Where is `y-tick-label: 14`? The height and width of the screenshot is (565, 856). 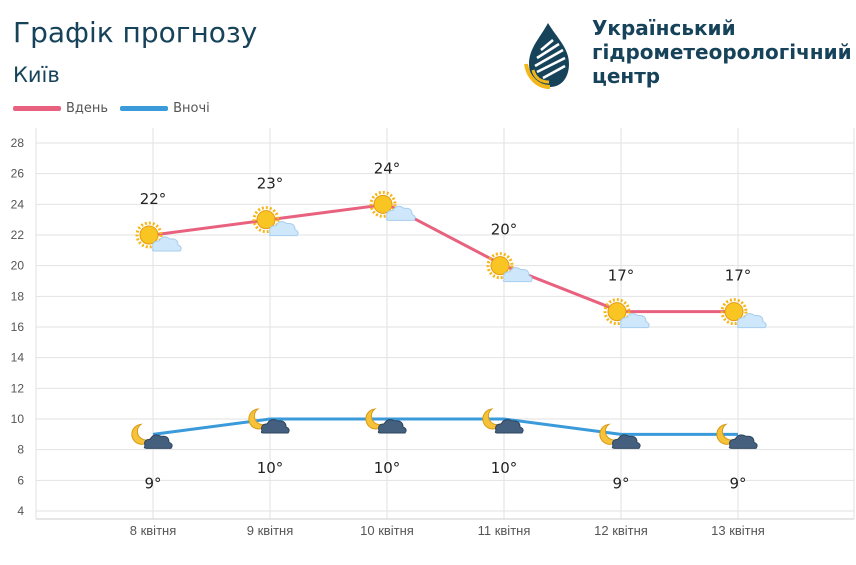 y-tick-label: 14 is located at coordinates (18, 358).